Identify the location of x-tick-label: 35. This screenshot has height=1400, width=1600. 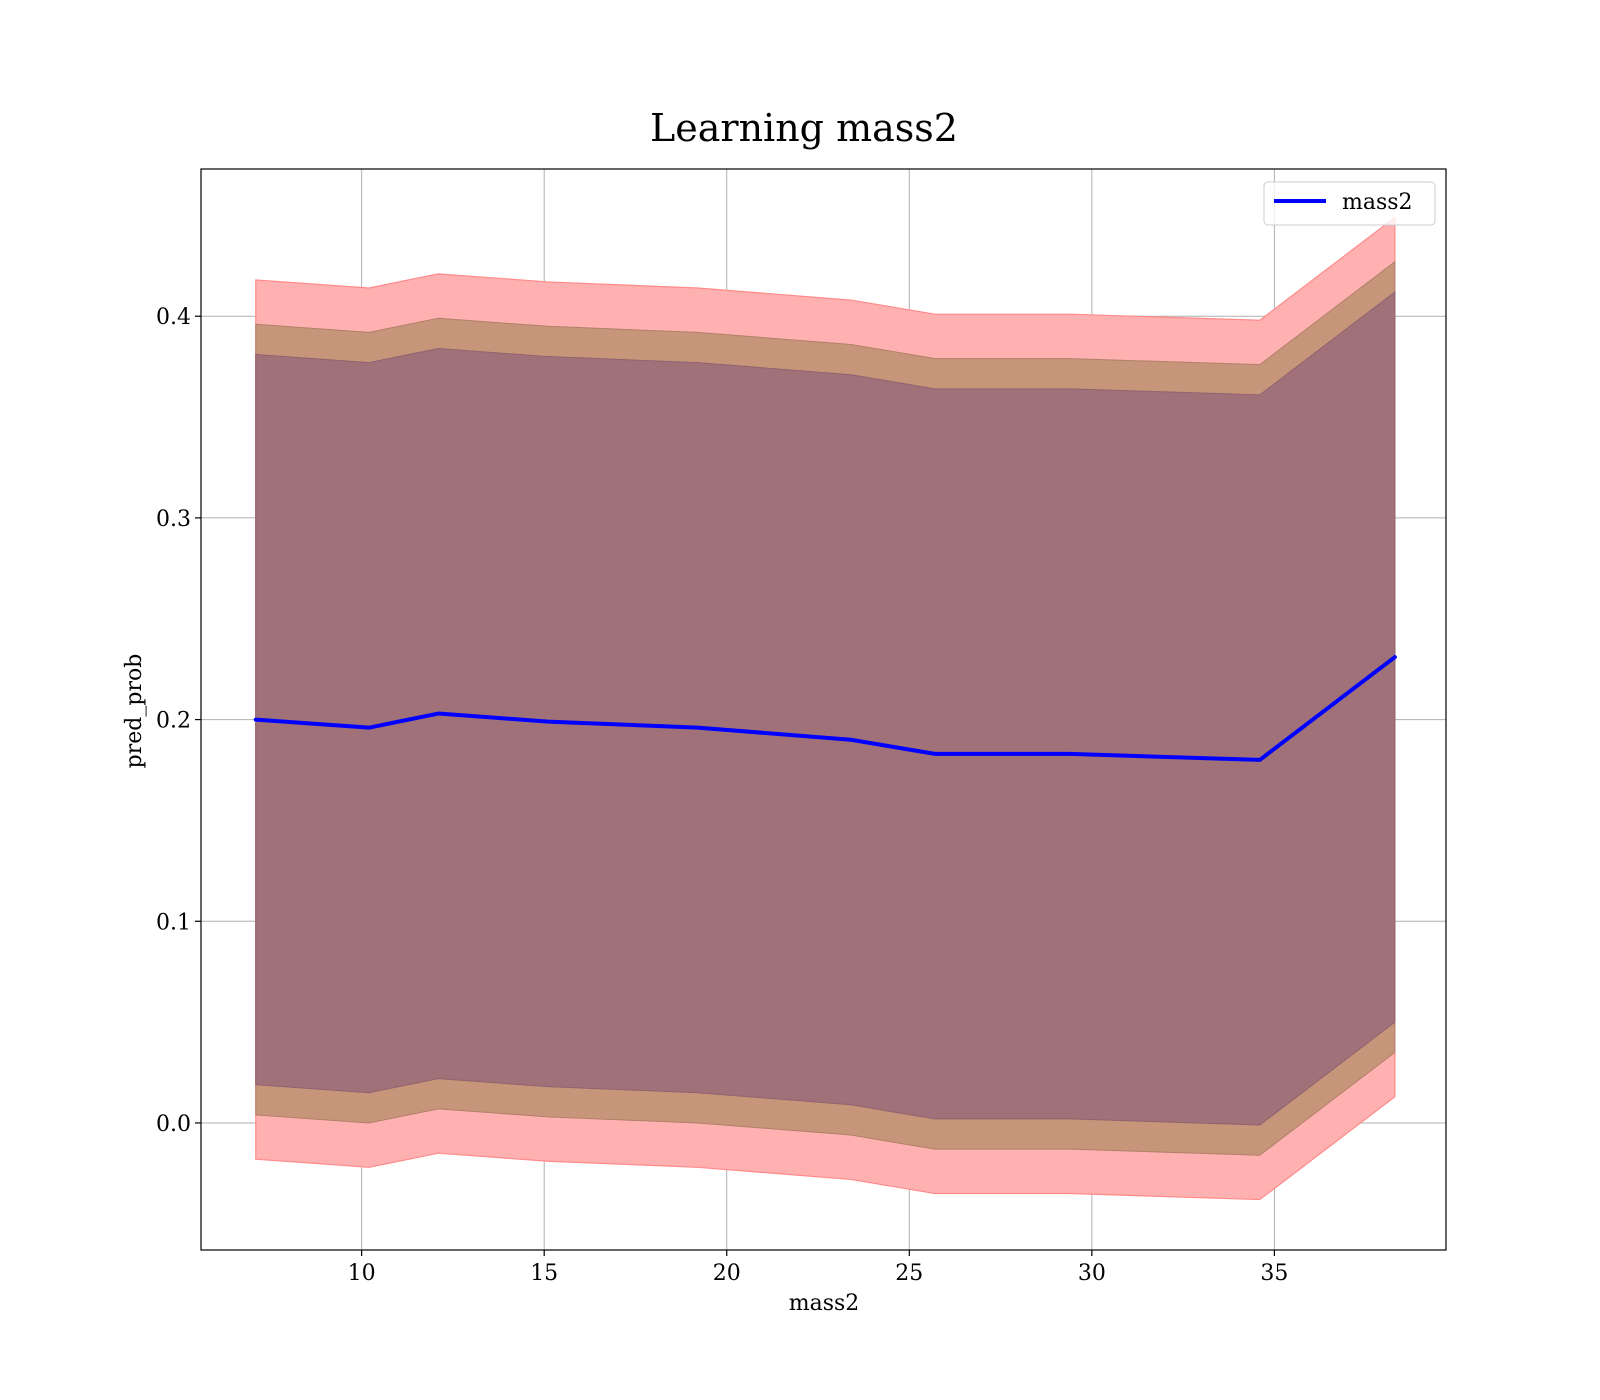
(1274, 1273).